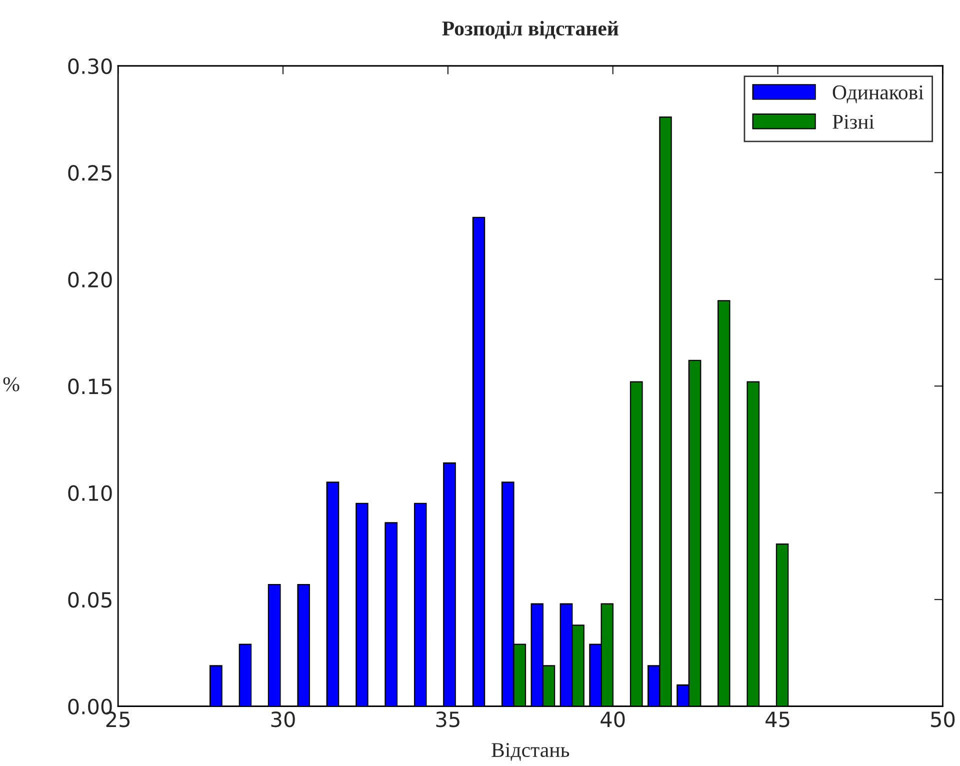  I want to click on y-tick-label: 0.25, so click(90, 173).